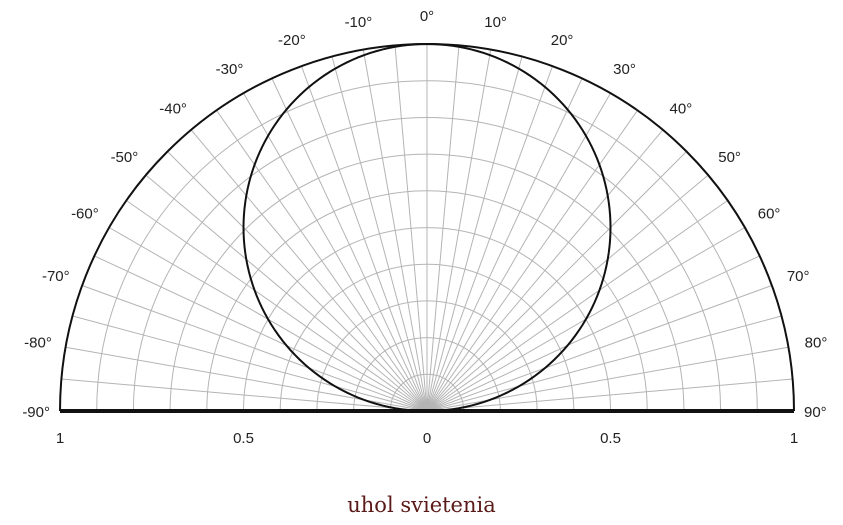 This screenshot has height=525, width=843. Describe the element at coordinates (421, 505) in the screenshot. I see `chart-caption: uhol svietenia` at that location.